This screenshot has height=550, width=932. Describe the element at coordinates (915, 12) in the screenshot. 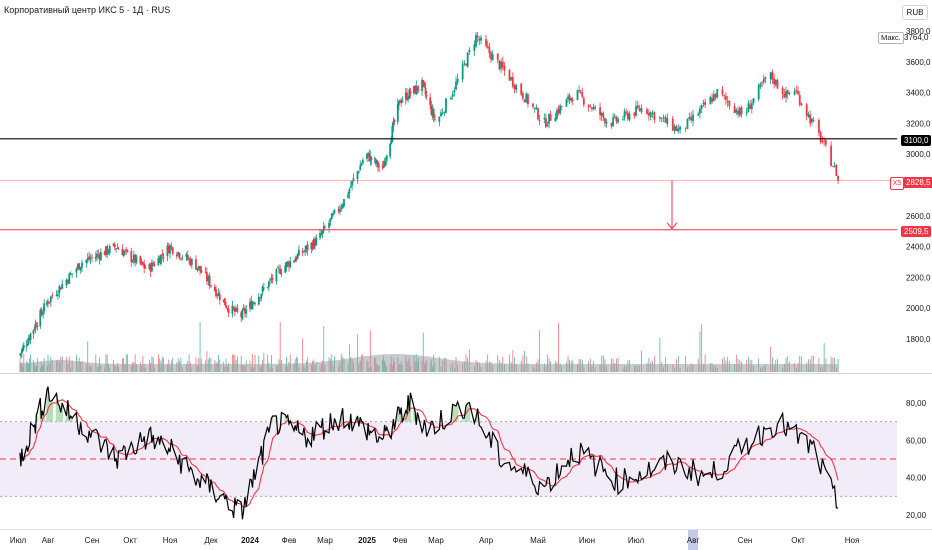

I see `currency-button: RUB` at that location.